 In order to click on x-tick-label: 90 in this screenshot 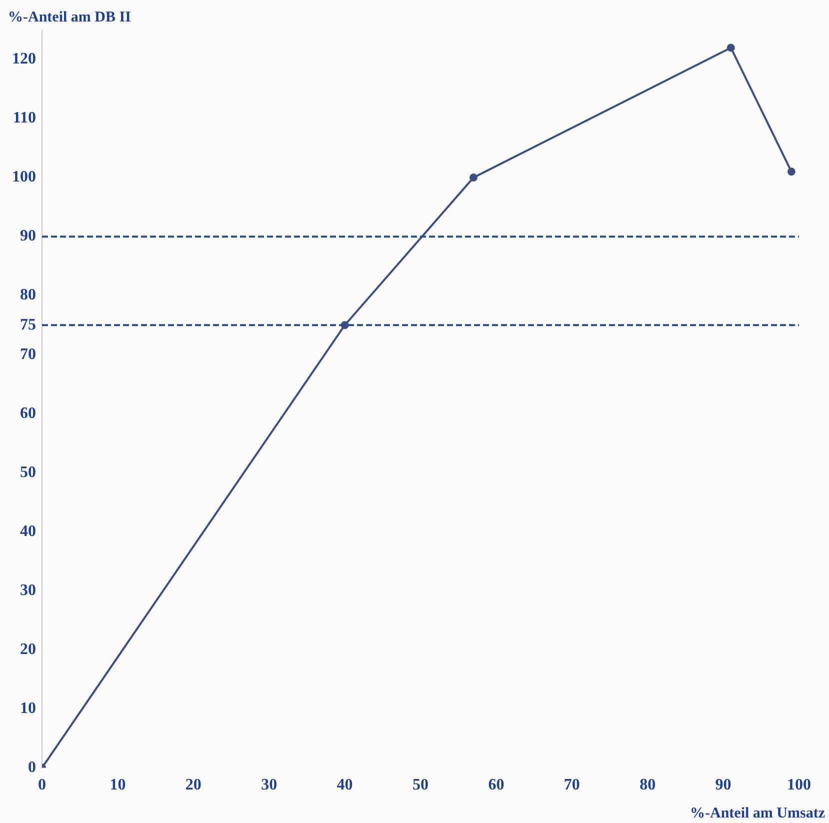, I will do `click(723, 785)`.